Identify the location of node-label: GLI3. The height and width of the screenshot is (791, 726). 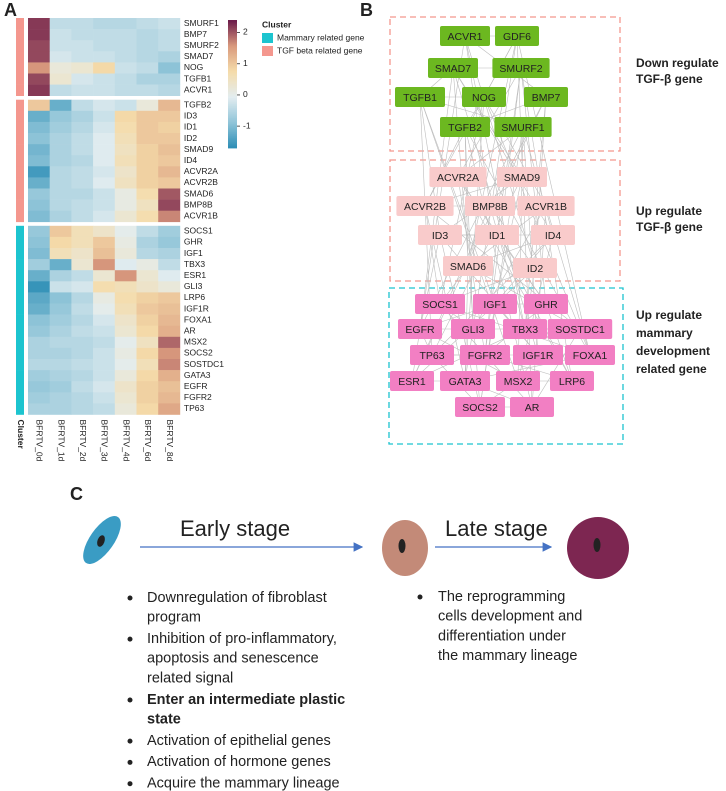
(473, 330).